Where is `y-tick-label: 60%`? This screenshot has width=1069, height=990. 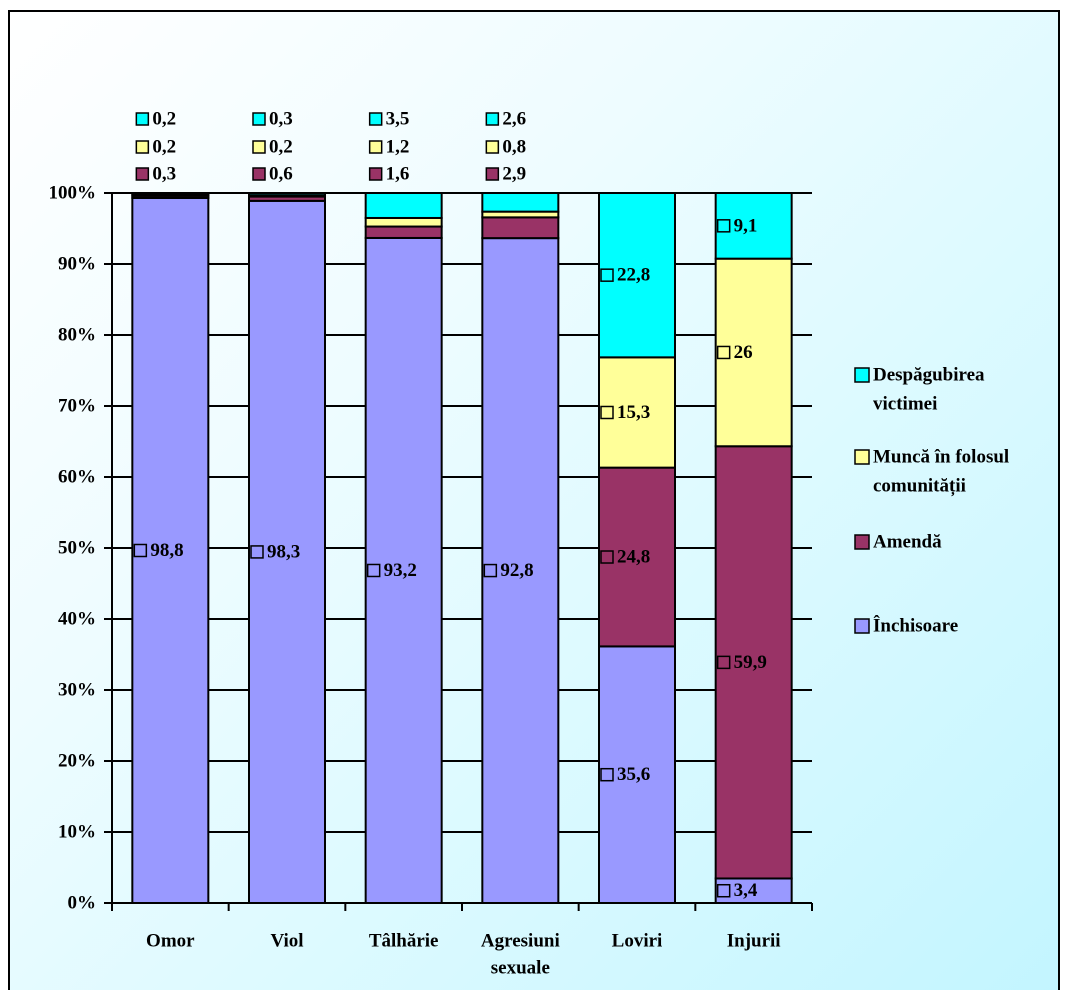 y-tick-label: 60% is located at coordinates (77, 477).